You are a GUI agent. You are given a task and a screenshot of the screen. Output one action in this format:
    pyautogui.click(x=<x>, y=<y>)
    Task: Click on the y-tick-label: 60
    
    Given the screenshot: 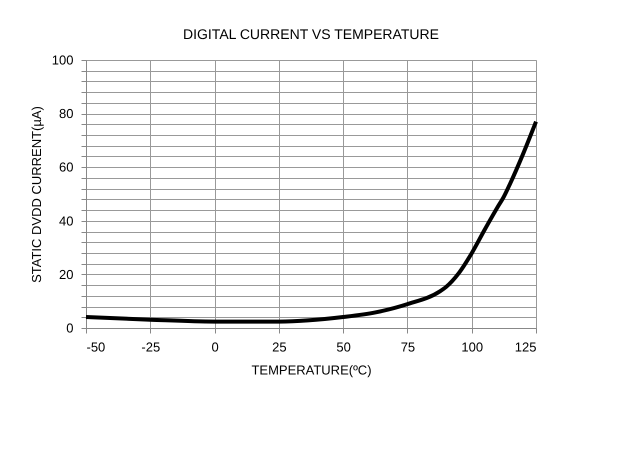 What is the action you would take?
    pyautogui.click(x=66, y=167)
    